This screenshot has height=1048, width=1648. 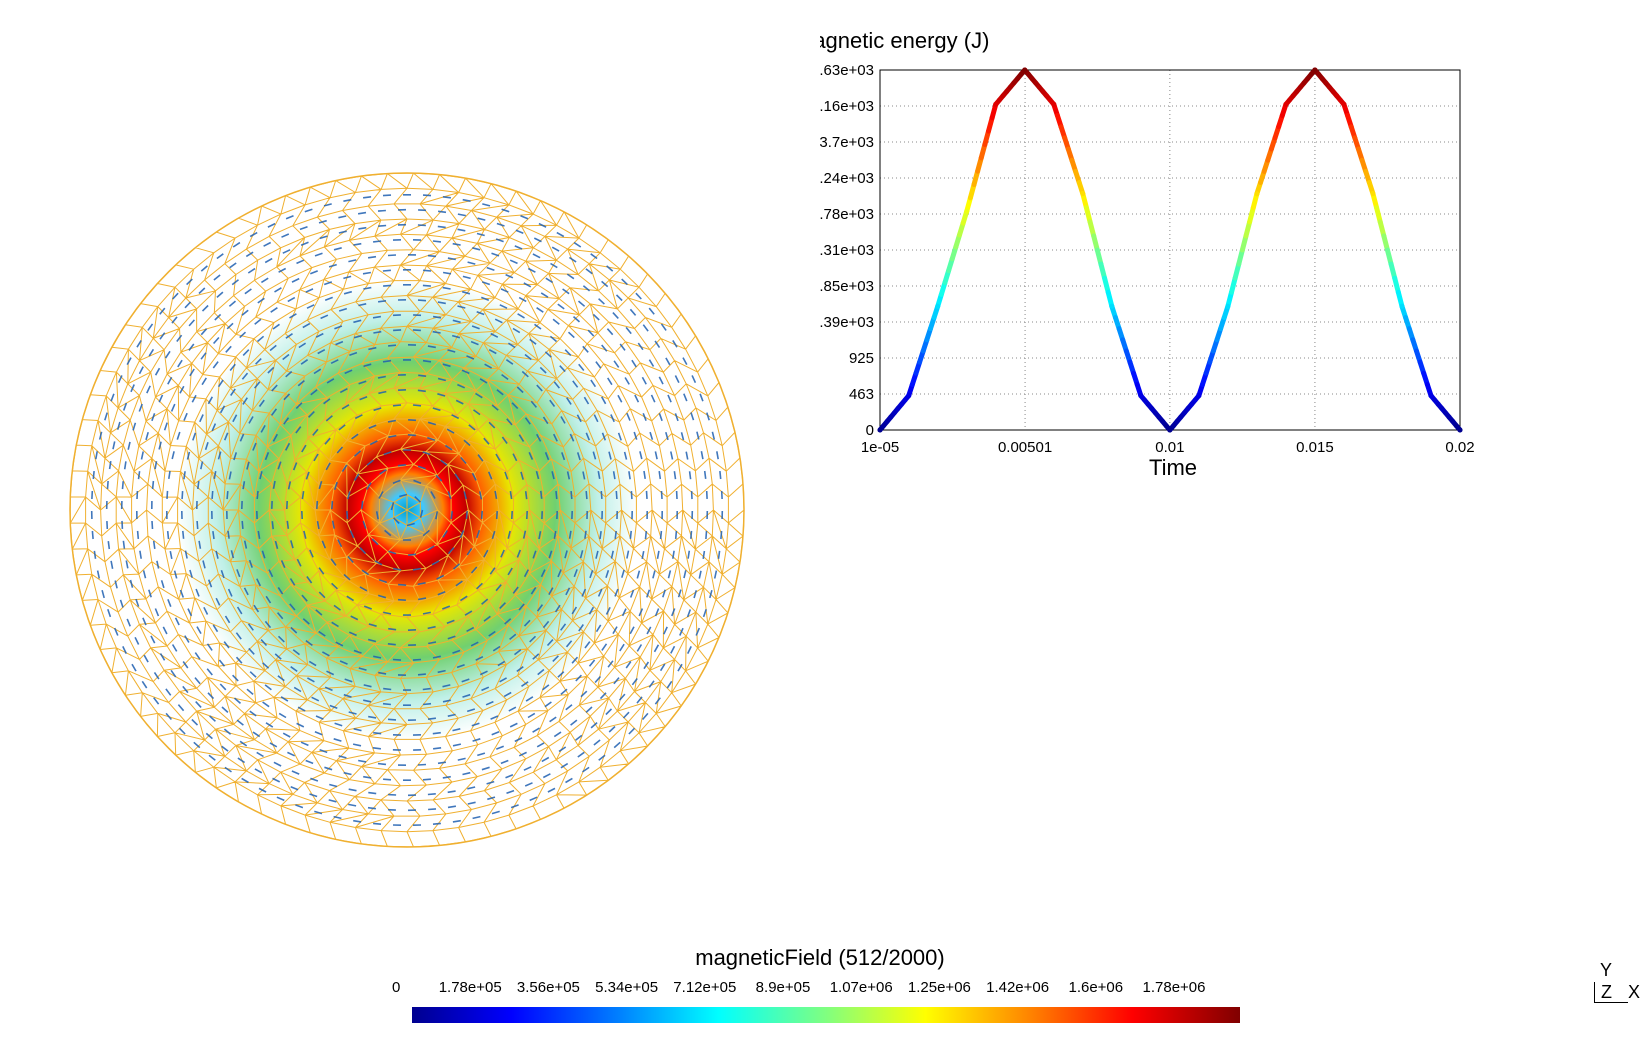 What do you see at coordinates (870, 430) in the screenshot?
I see `y-tick-label: 0` at bounding box center [870, 430].